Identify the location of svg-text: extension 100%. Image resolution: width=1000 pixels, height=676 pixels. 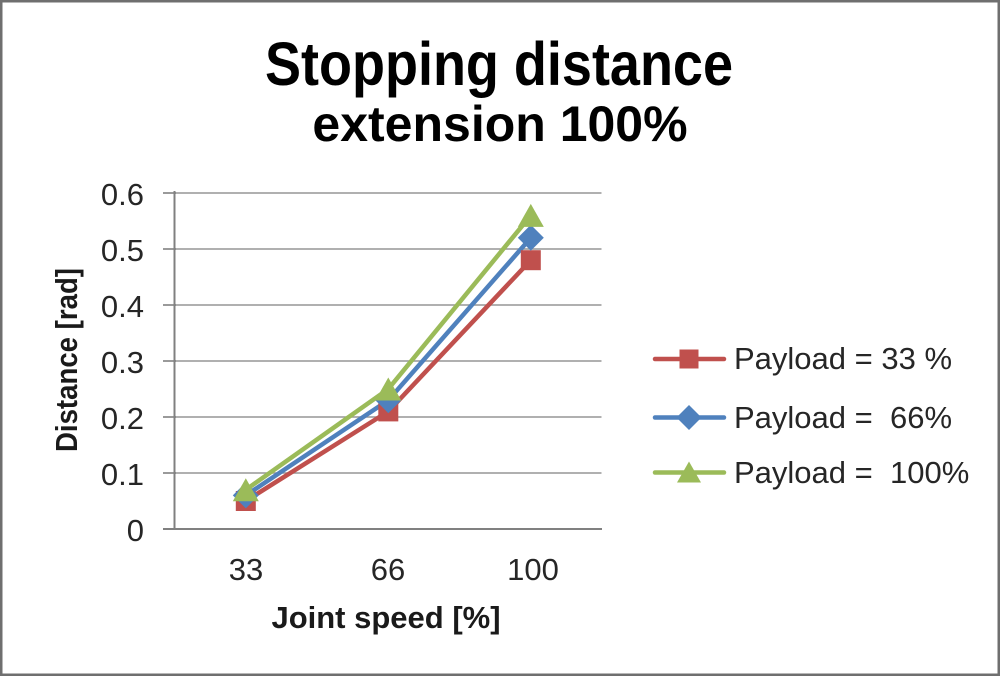
(499, 124).